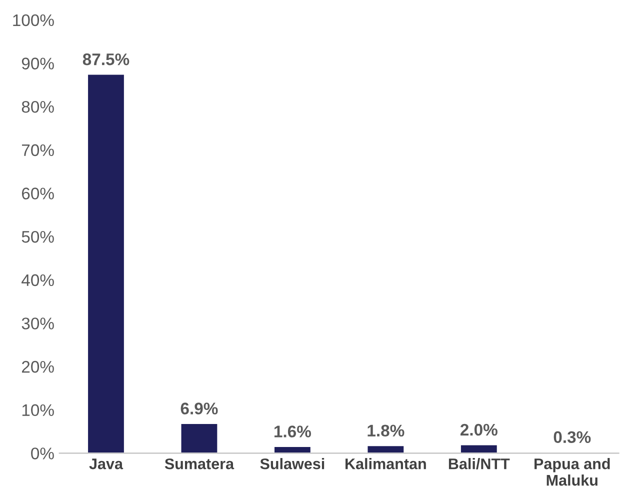 This screenshot has width=625, height=498. Describe the element at coordinates (292, 464) in the screenshot. I see `x-tick-label: Sulawesi` at that location.